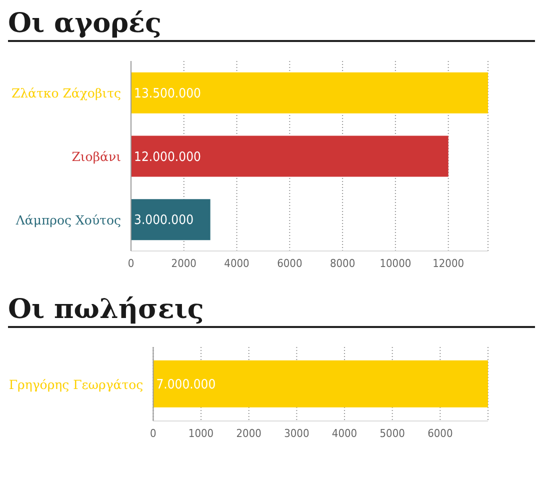 This screenshot has width=543, height=502. What do you see at coordinates (186, 384) in the screenshot?
I see `annotation: 7.000.000` at bounding box center [186, 384].